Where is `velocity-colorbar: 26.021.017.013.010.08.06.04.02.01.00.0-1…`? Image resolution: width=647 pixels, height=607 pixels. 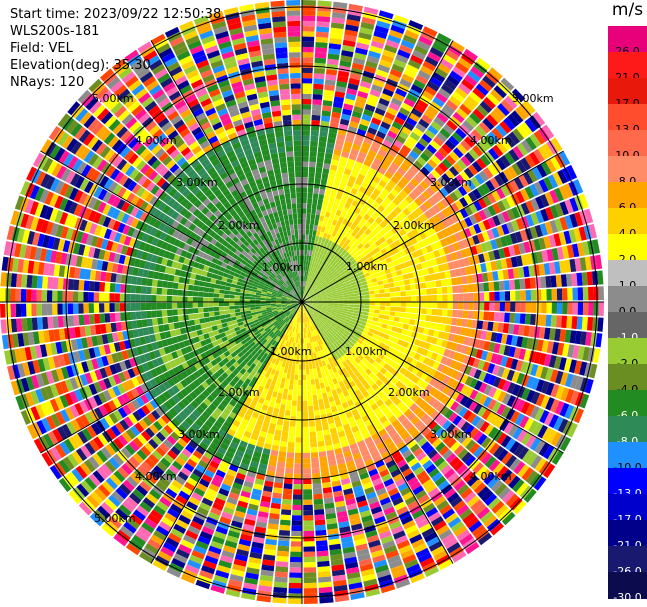
velocity-colorbar: 26.021.017.013.010.08.06.04.02.01.00.0-1… is located at coordinates (627, 315).